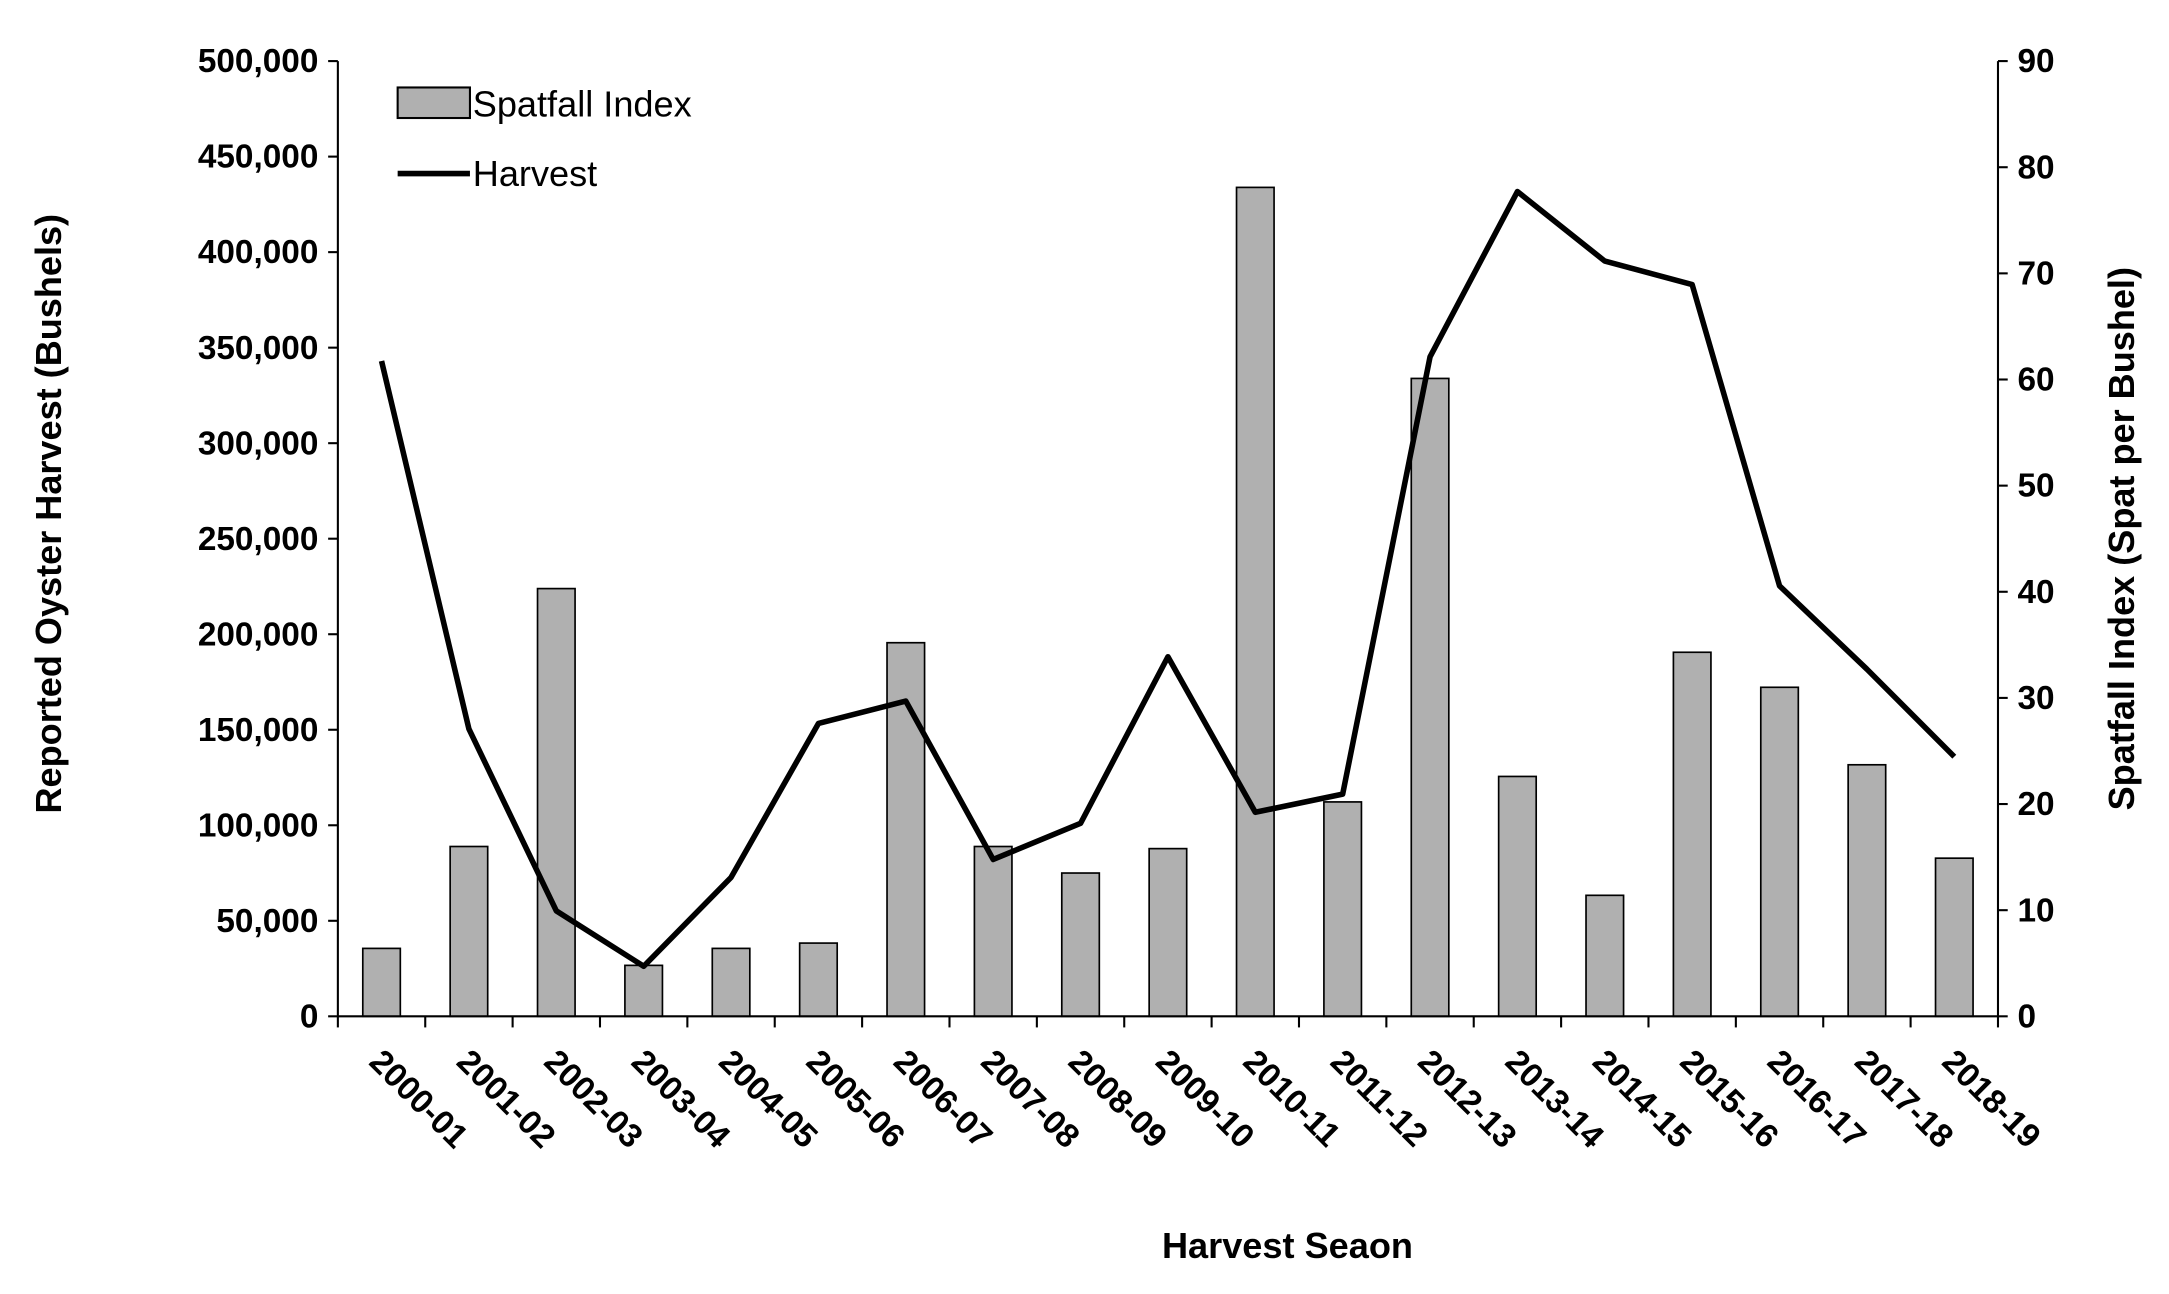 Image resolution: width=2169 pixels, height=1294 pixels. Describe the element at coordinates (2035, 273) in the screenshot. I see `y-right-tick-label: 70` at that location.